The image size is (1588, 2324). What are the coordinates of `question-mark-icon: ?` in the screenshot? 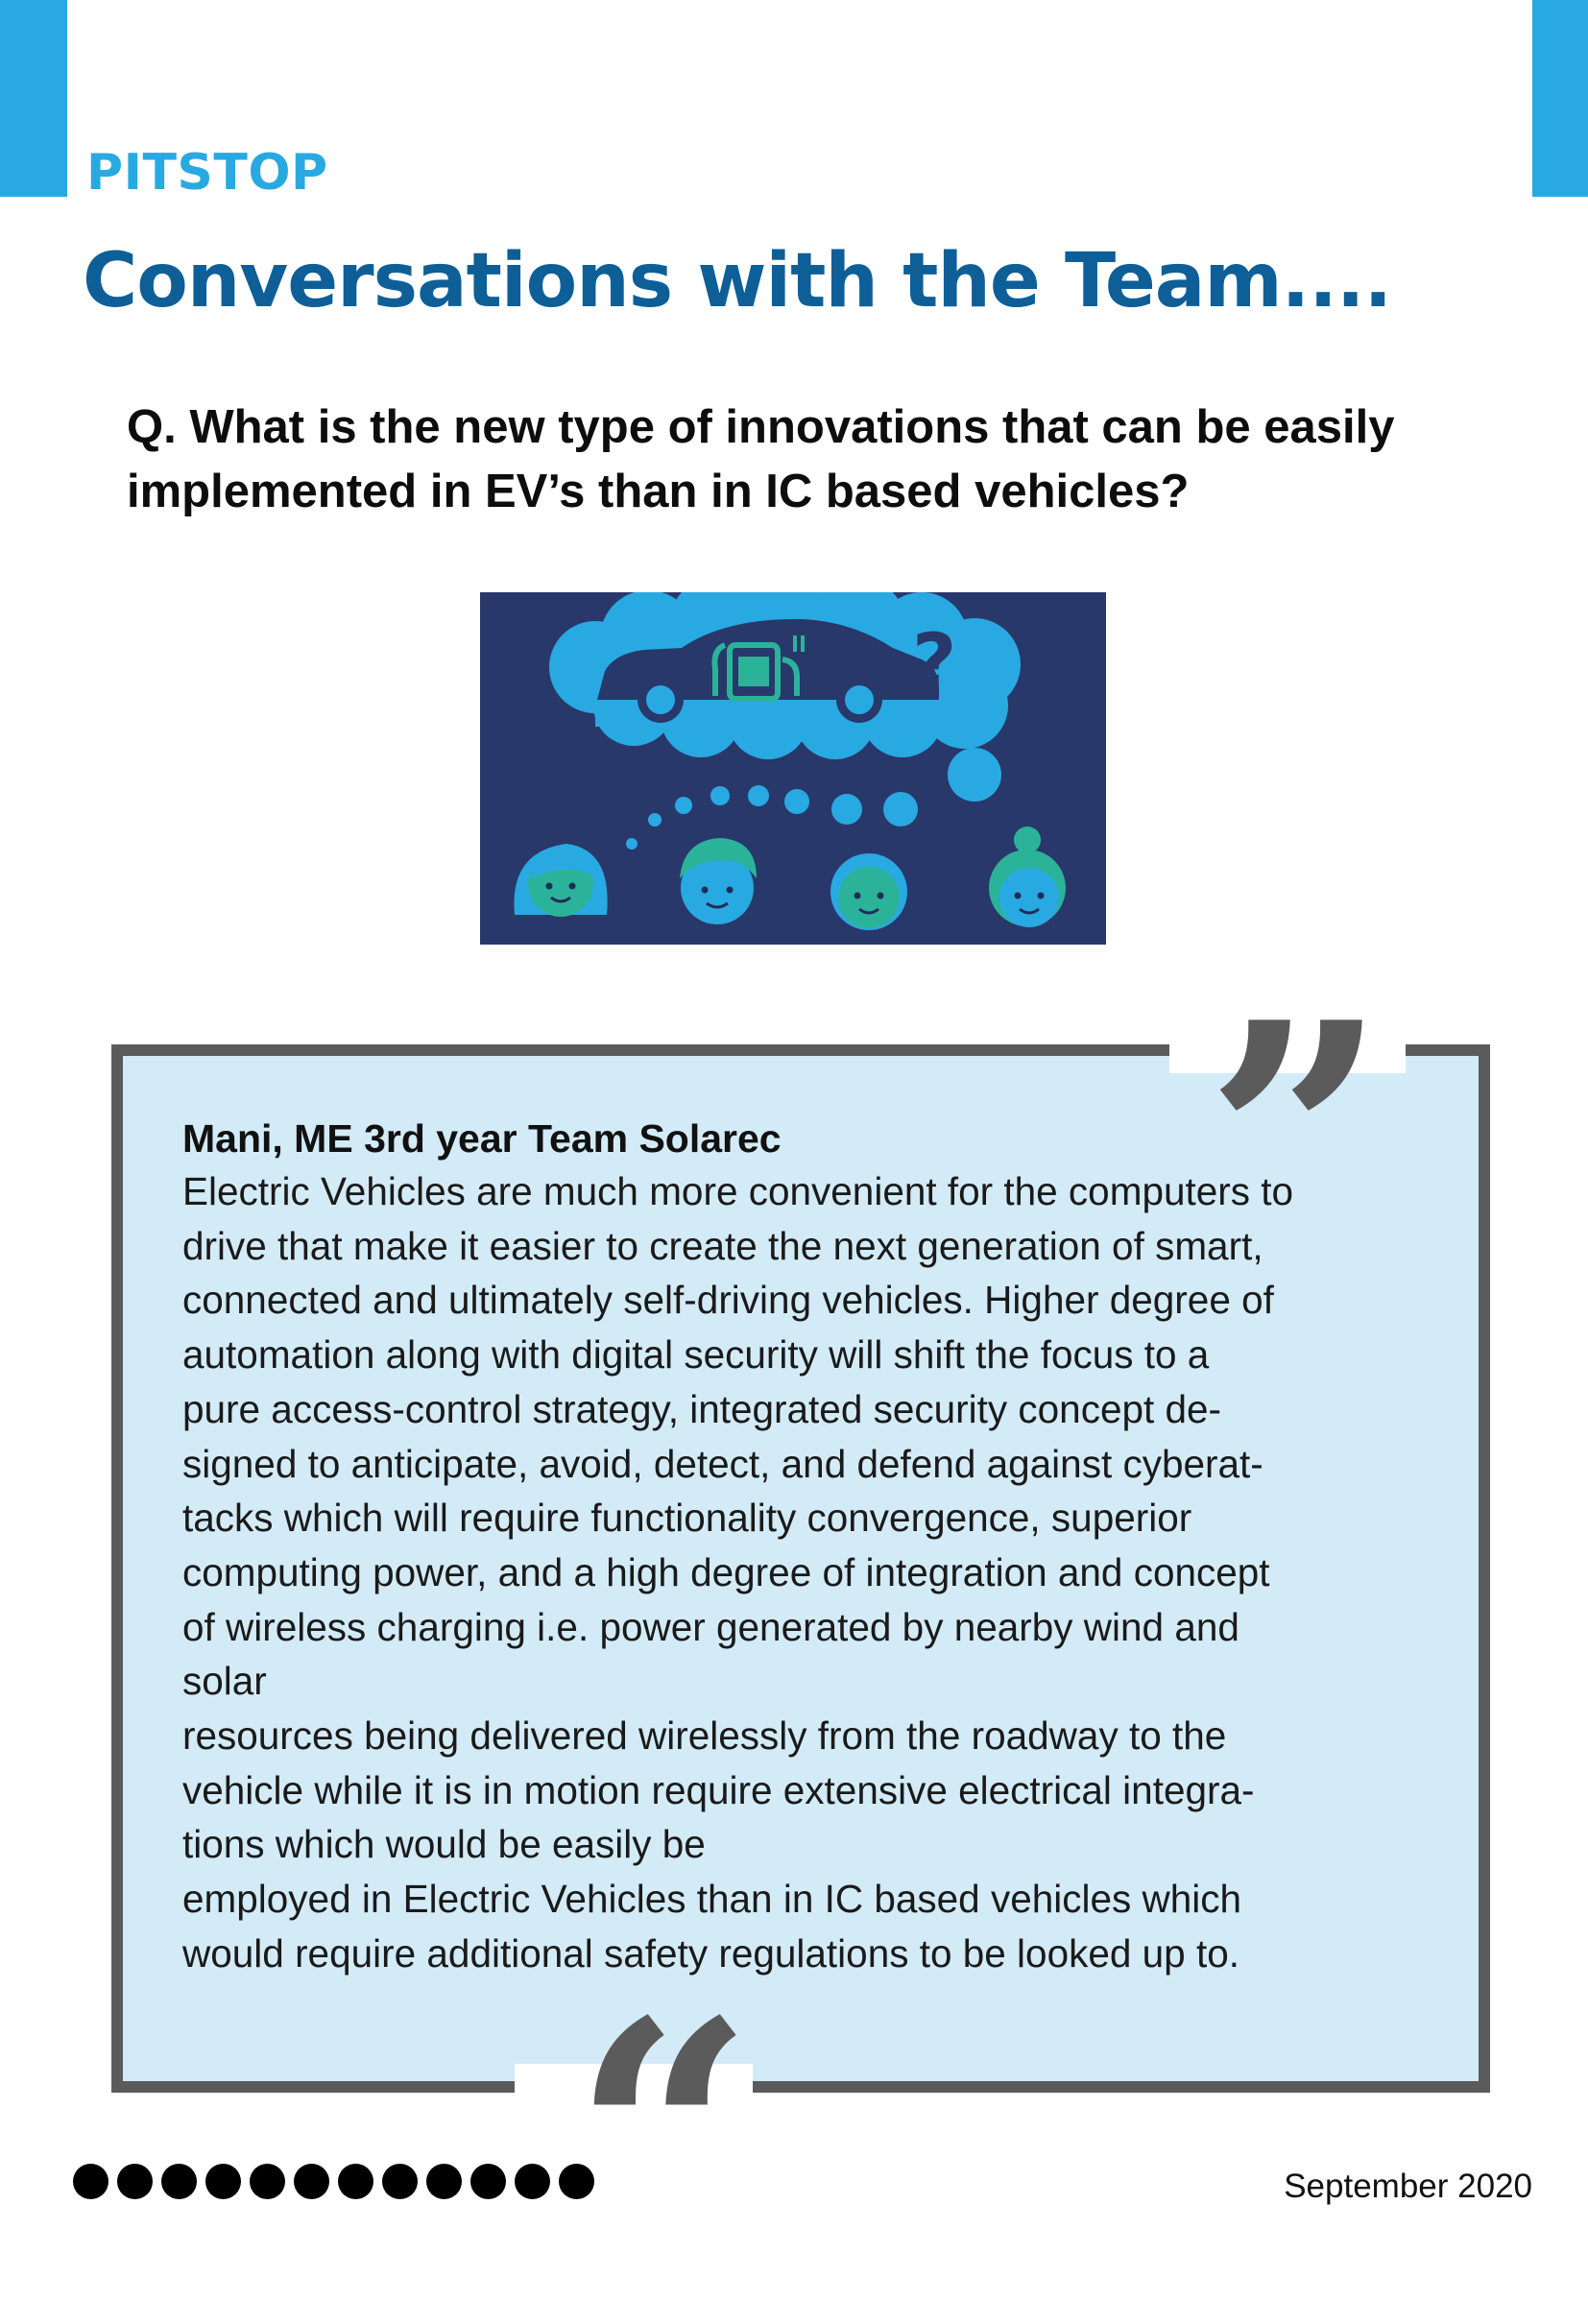 It's located at (934, 662).